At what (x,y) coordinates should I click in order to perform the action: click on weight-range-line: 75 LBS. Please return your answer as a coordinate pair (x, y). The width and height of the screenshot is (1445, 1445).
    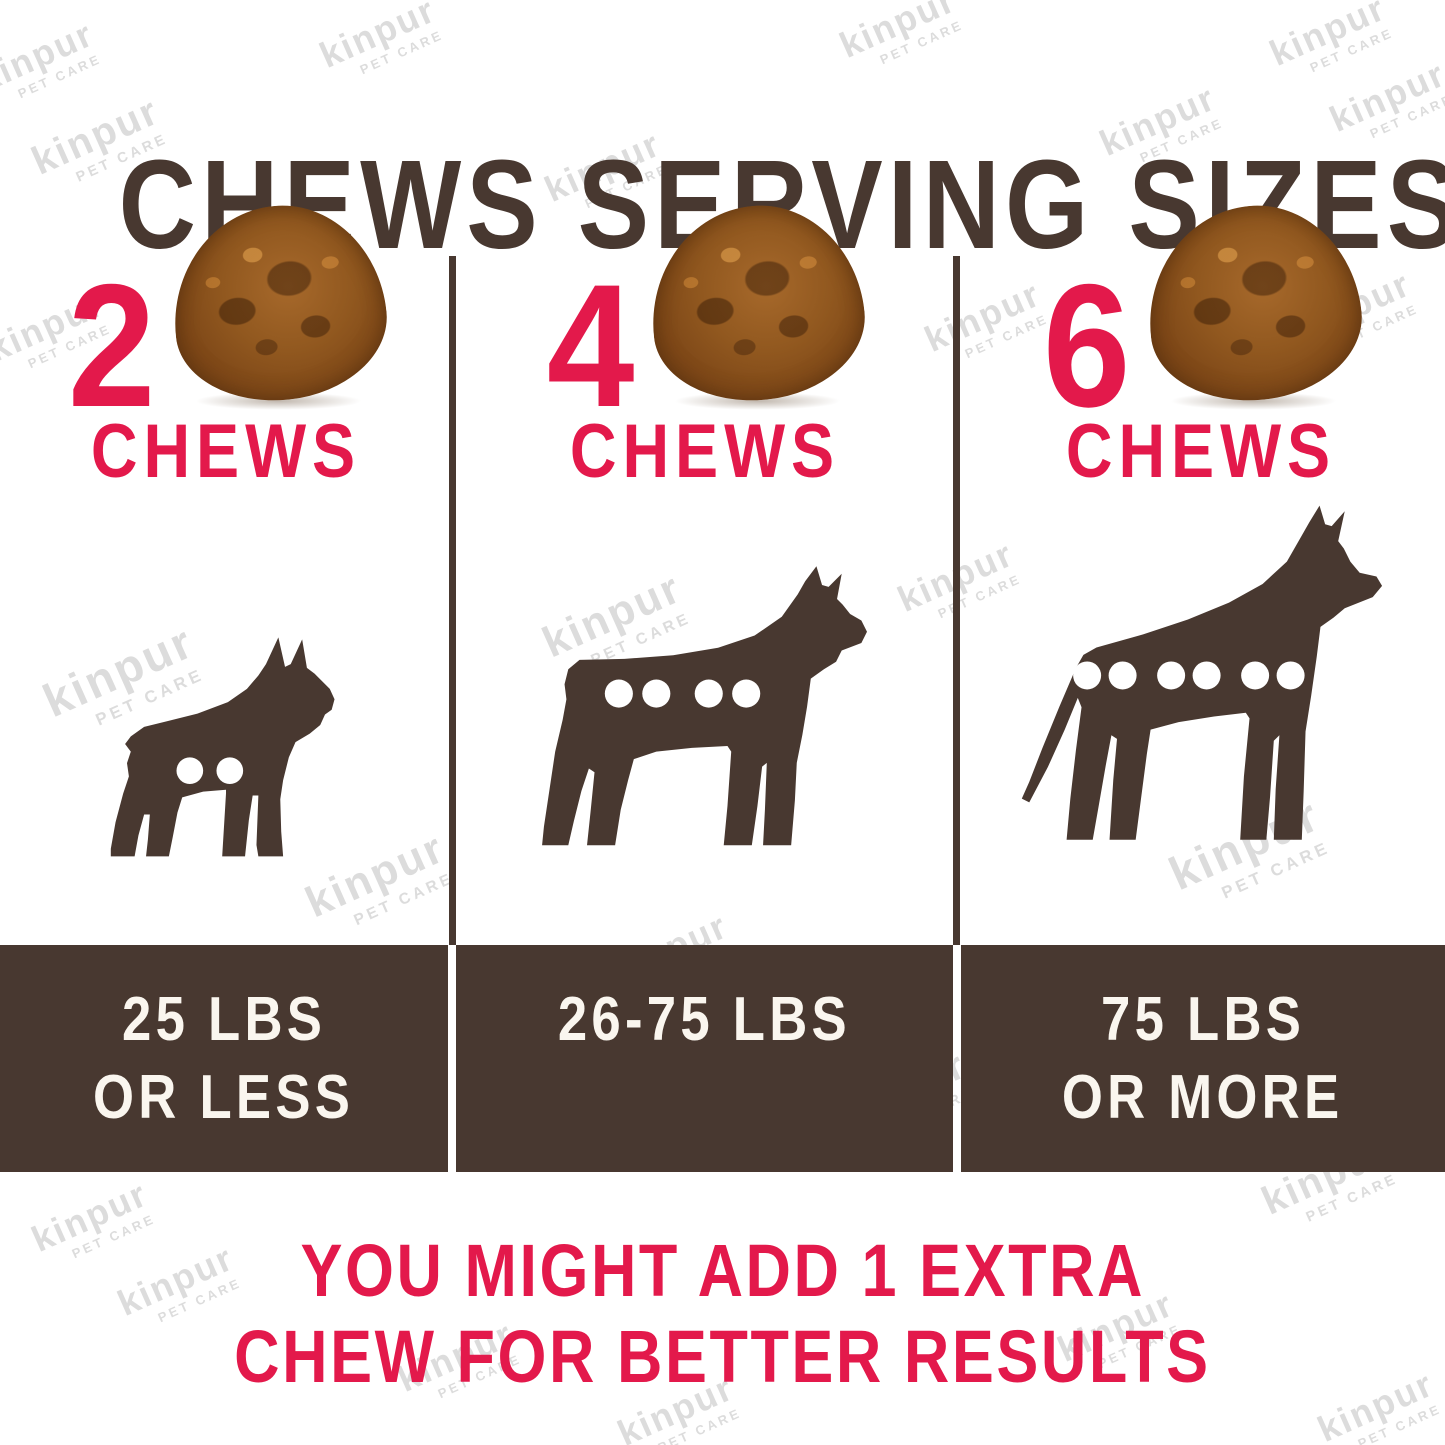
    Looking at the image, I should click on (1203, 1019).